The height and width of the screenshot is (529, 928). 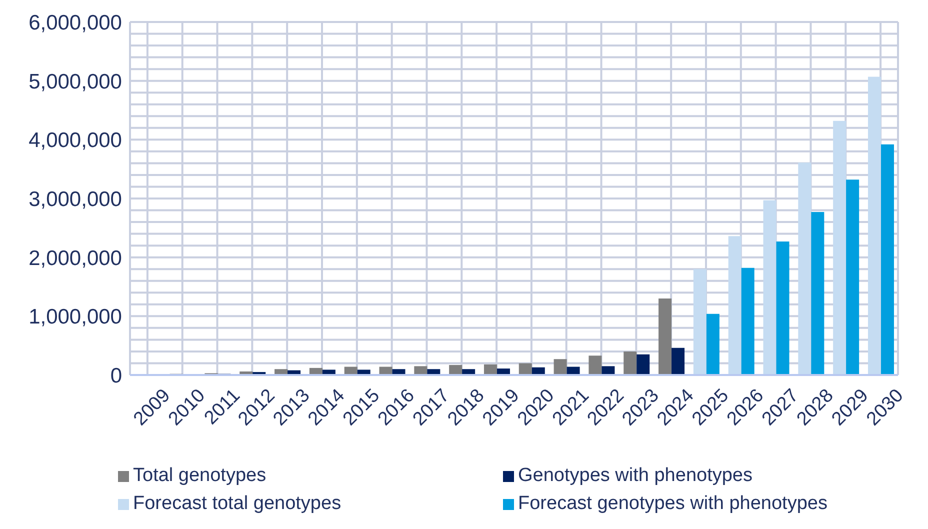 What do you see at coordinates (237, 504) in the screenshot?
I see `legend-label: Forecast total genotypes` at bounding box center [237, 504].